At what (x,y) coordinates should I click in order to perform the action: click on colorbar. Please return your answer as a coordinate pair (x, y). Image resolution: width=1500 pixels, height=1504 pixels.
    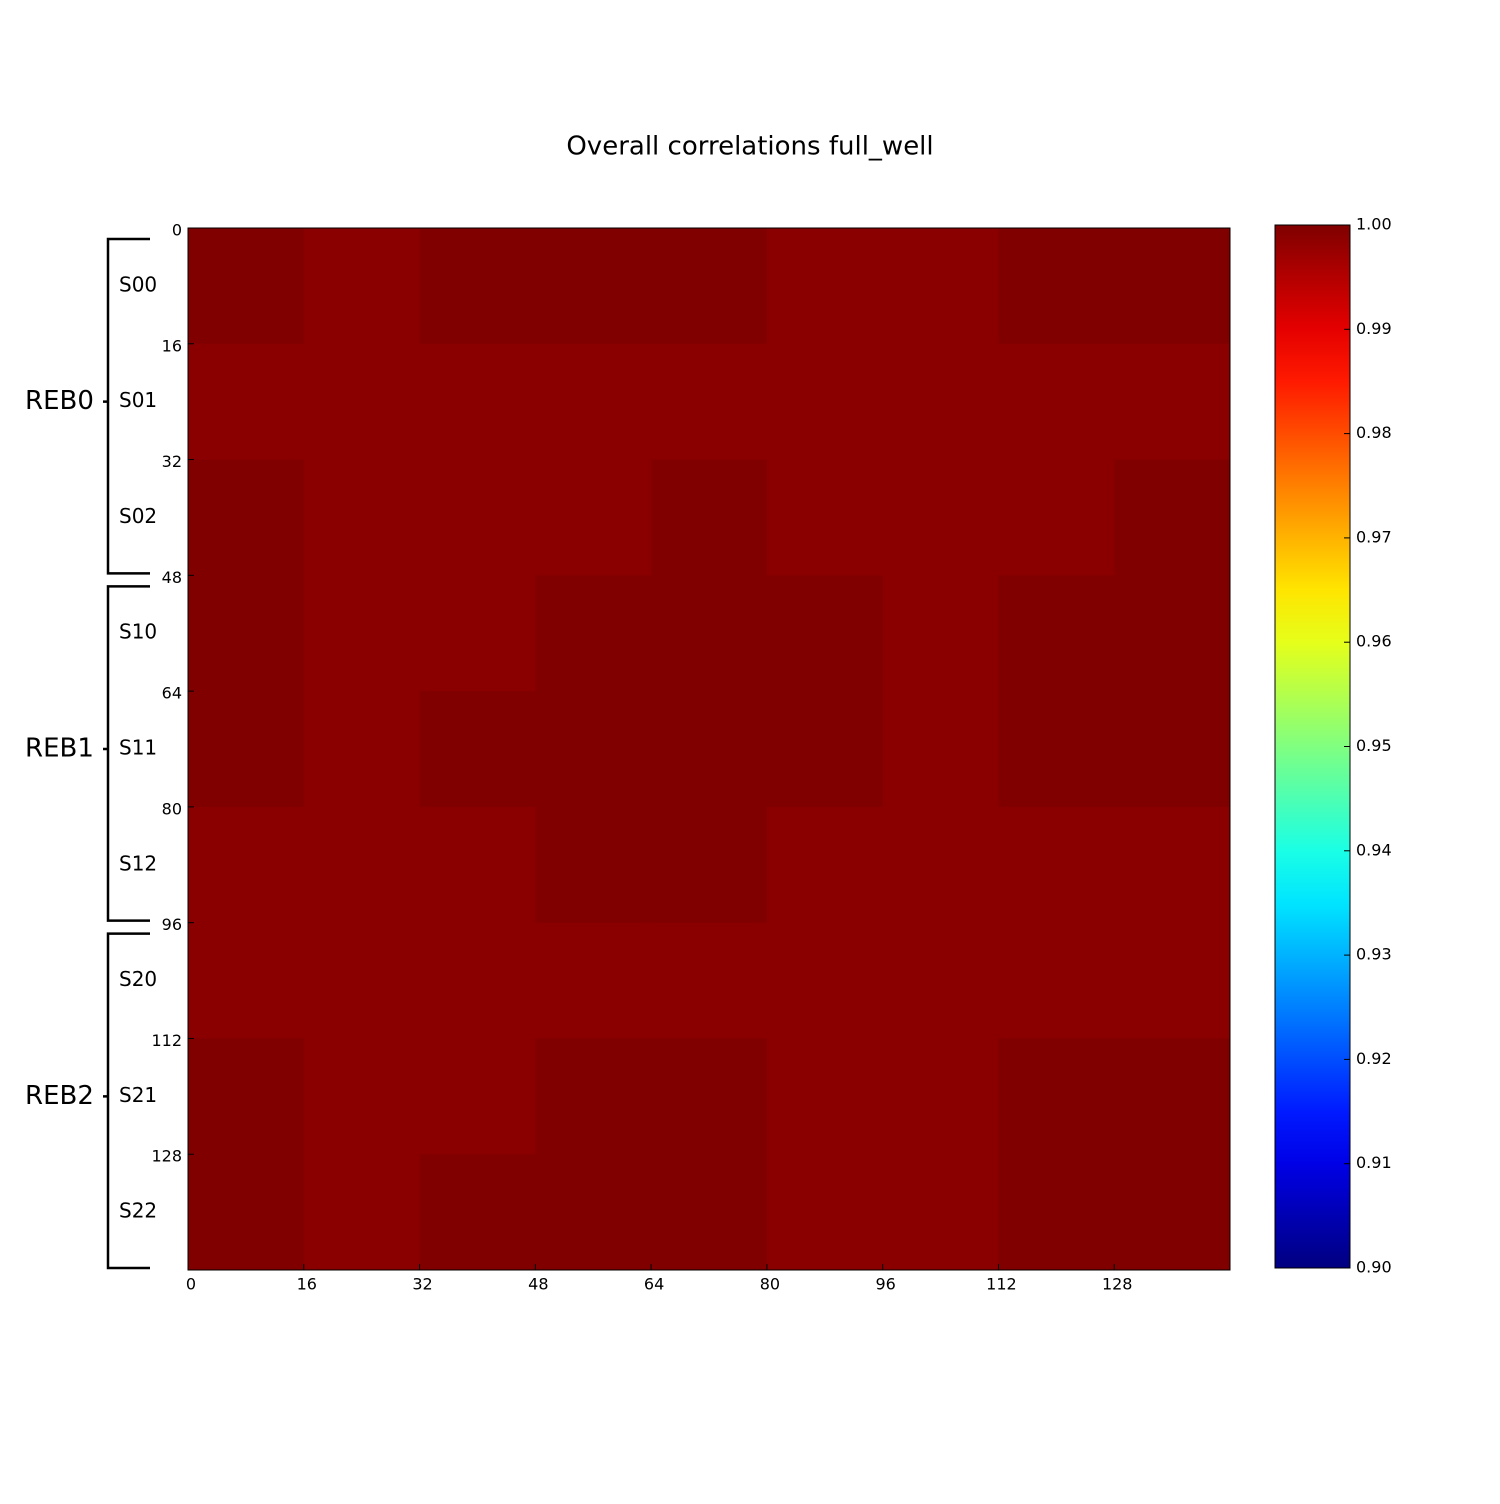
    Looking at the image, I should click on (1312, 746).